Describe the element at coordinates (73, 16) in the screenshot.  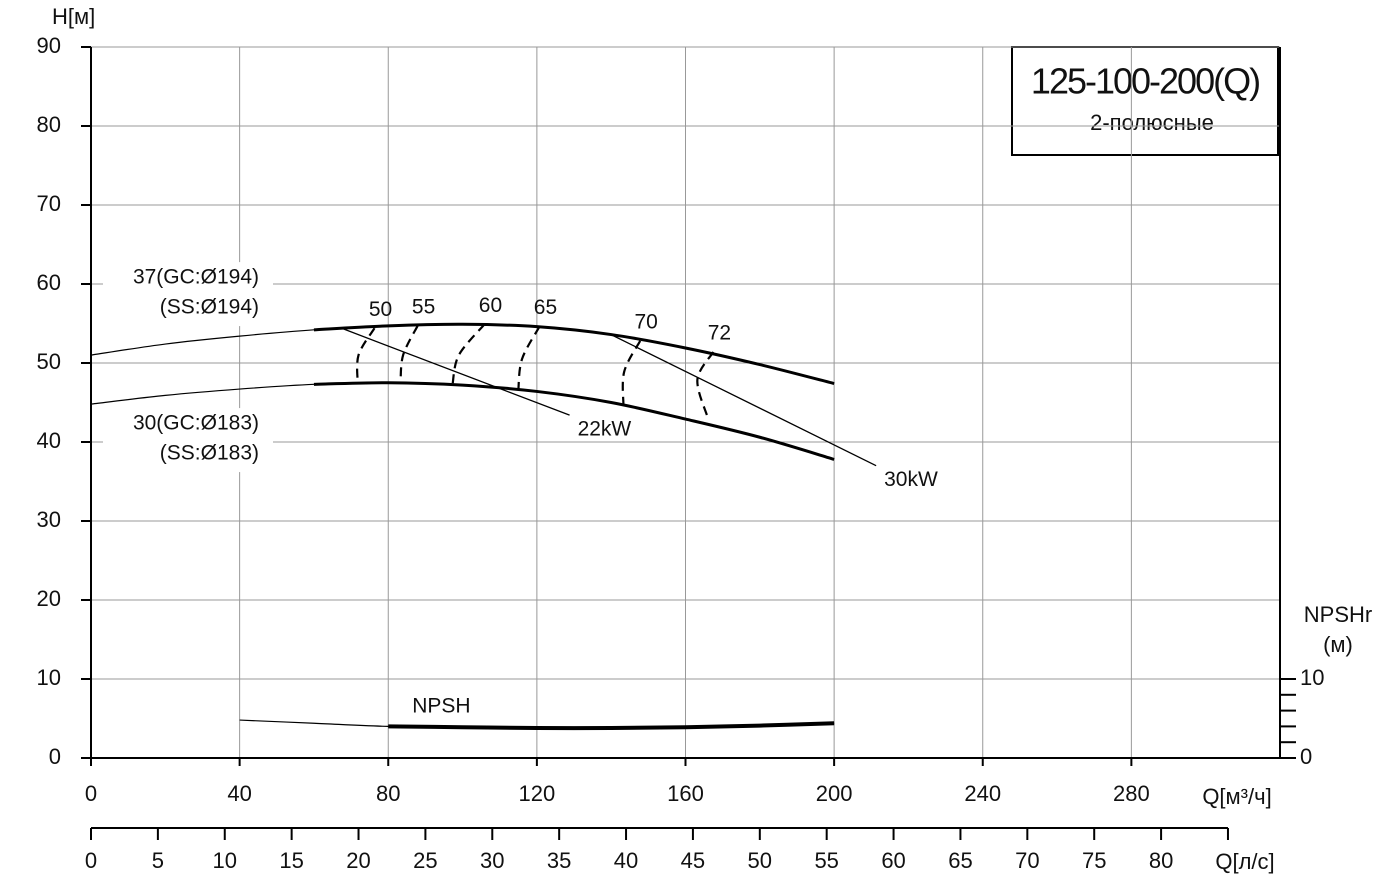
I see `y-axis-label: H[м]` at that location.